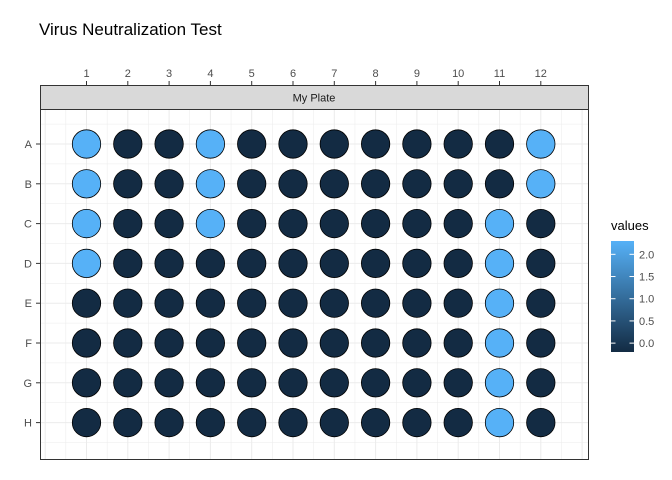 This screenshot has height=480, width=672. What do you see at coordinates (86, 144) in the screenshot?
I see `well-A1` at bounding box center [86, 144].